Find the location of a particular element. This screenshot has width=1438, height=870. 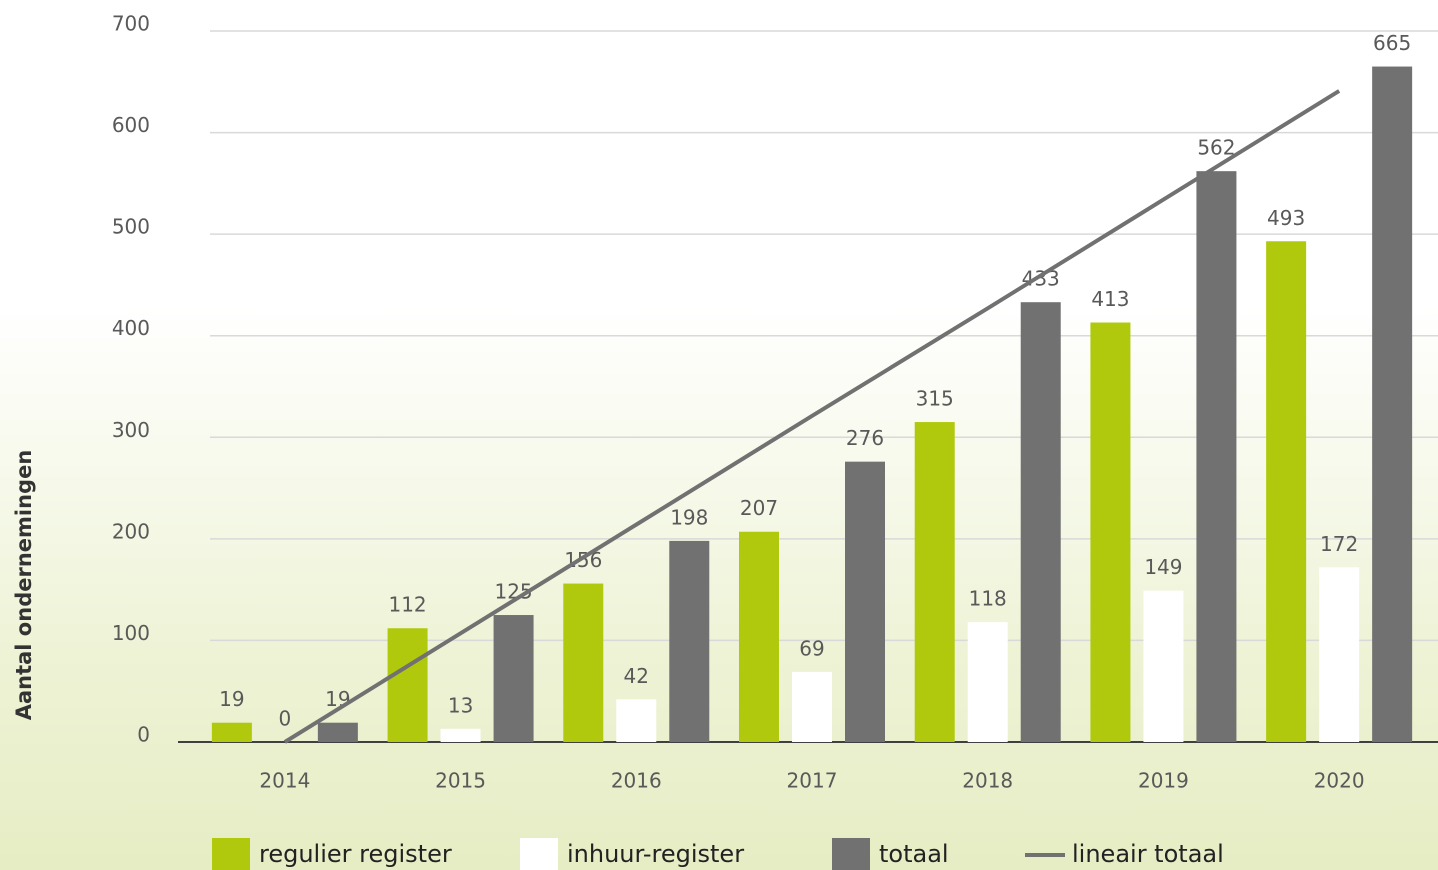

x-tick-label: 2019 is located at coordinates (1163, 781).